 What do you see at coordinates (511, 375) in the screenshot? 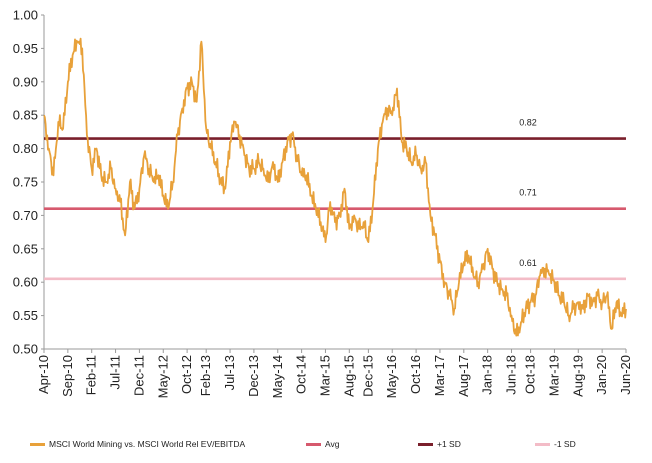
I see `x-tick-label: Jun-18` at bounding box center [511, 375].